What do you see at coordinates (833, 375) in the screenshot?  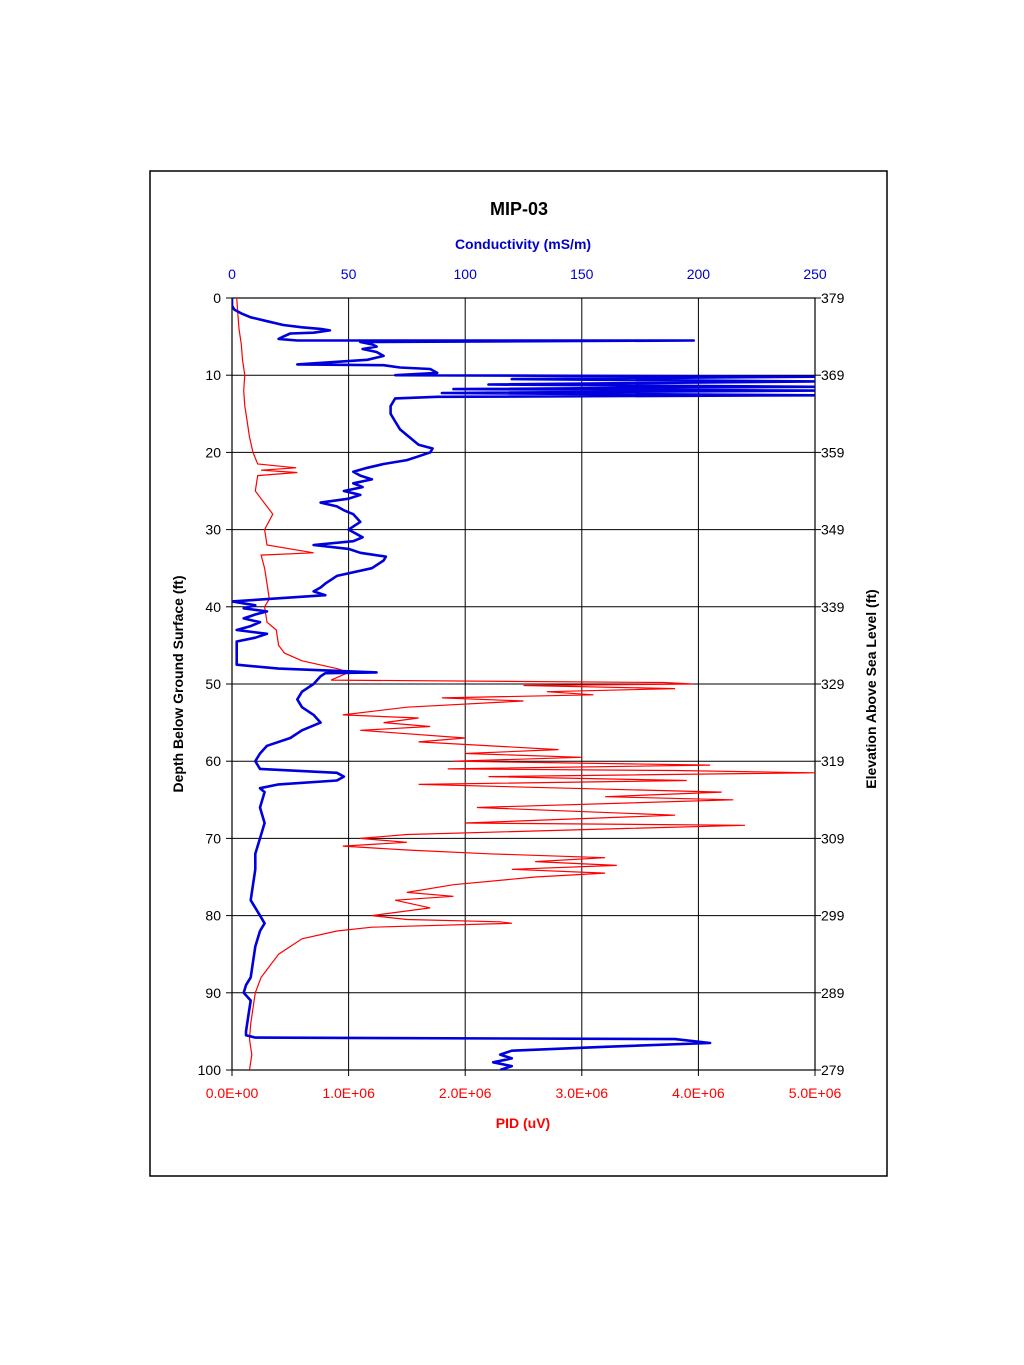 I see `elevation-tick-label: 369` at bounding box center [833, 375].